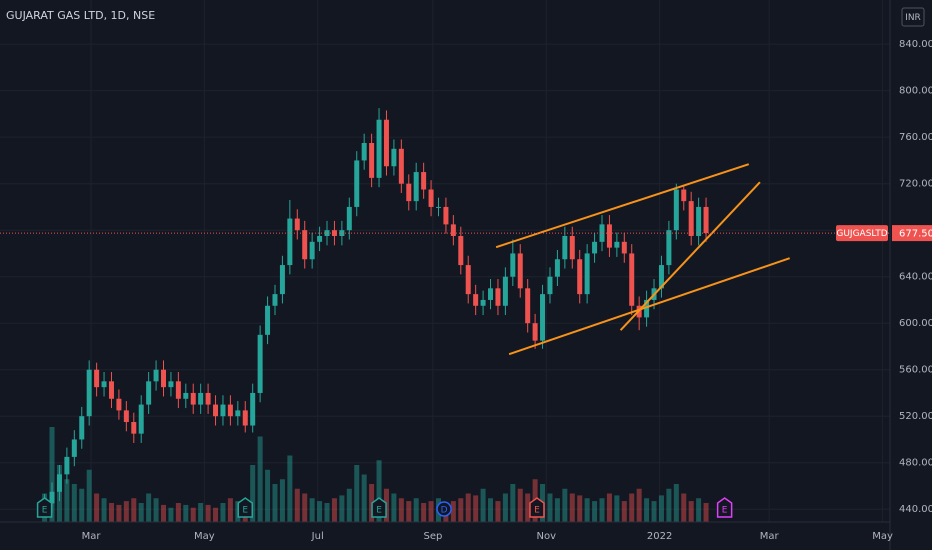  I want to click on currency: INR, so click(913, 18).